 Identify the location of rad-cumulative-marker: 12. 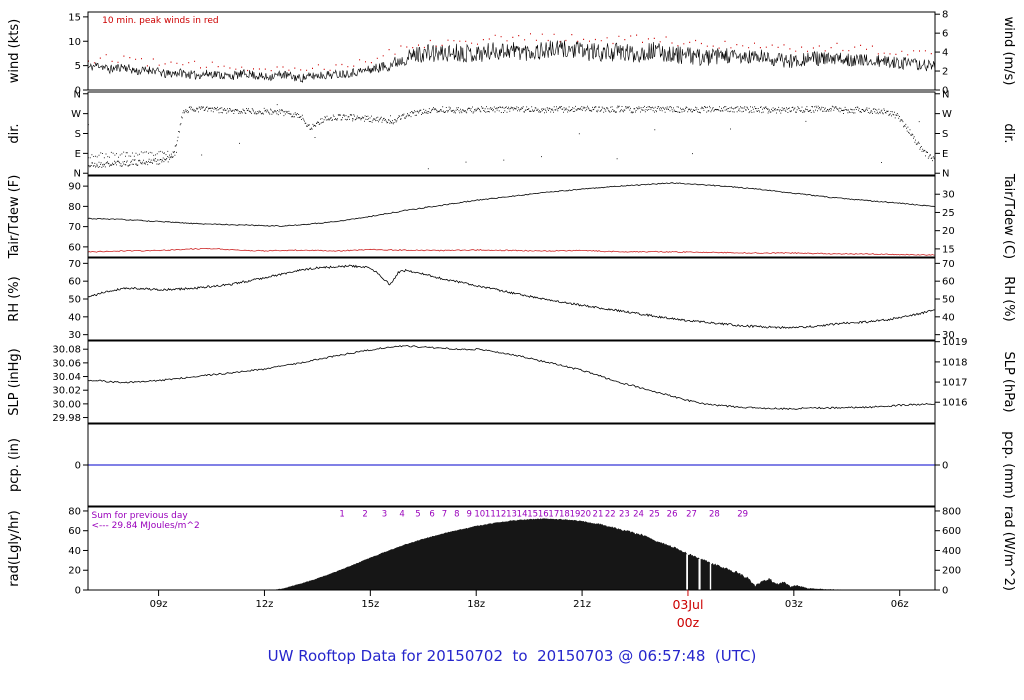
(500, 515).